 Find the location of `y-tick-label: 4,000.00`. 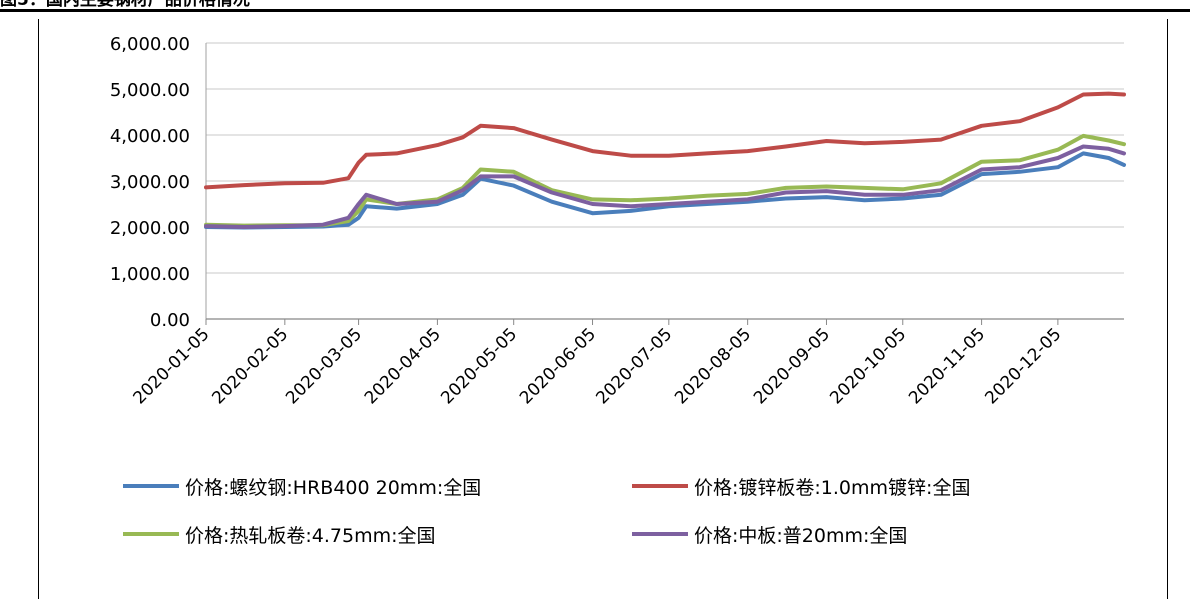

y-tick-label: 4,000.00 is located at coordinates (150, 136).